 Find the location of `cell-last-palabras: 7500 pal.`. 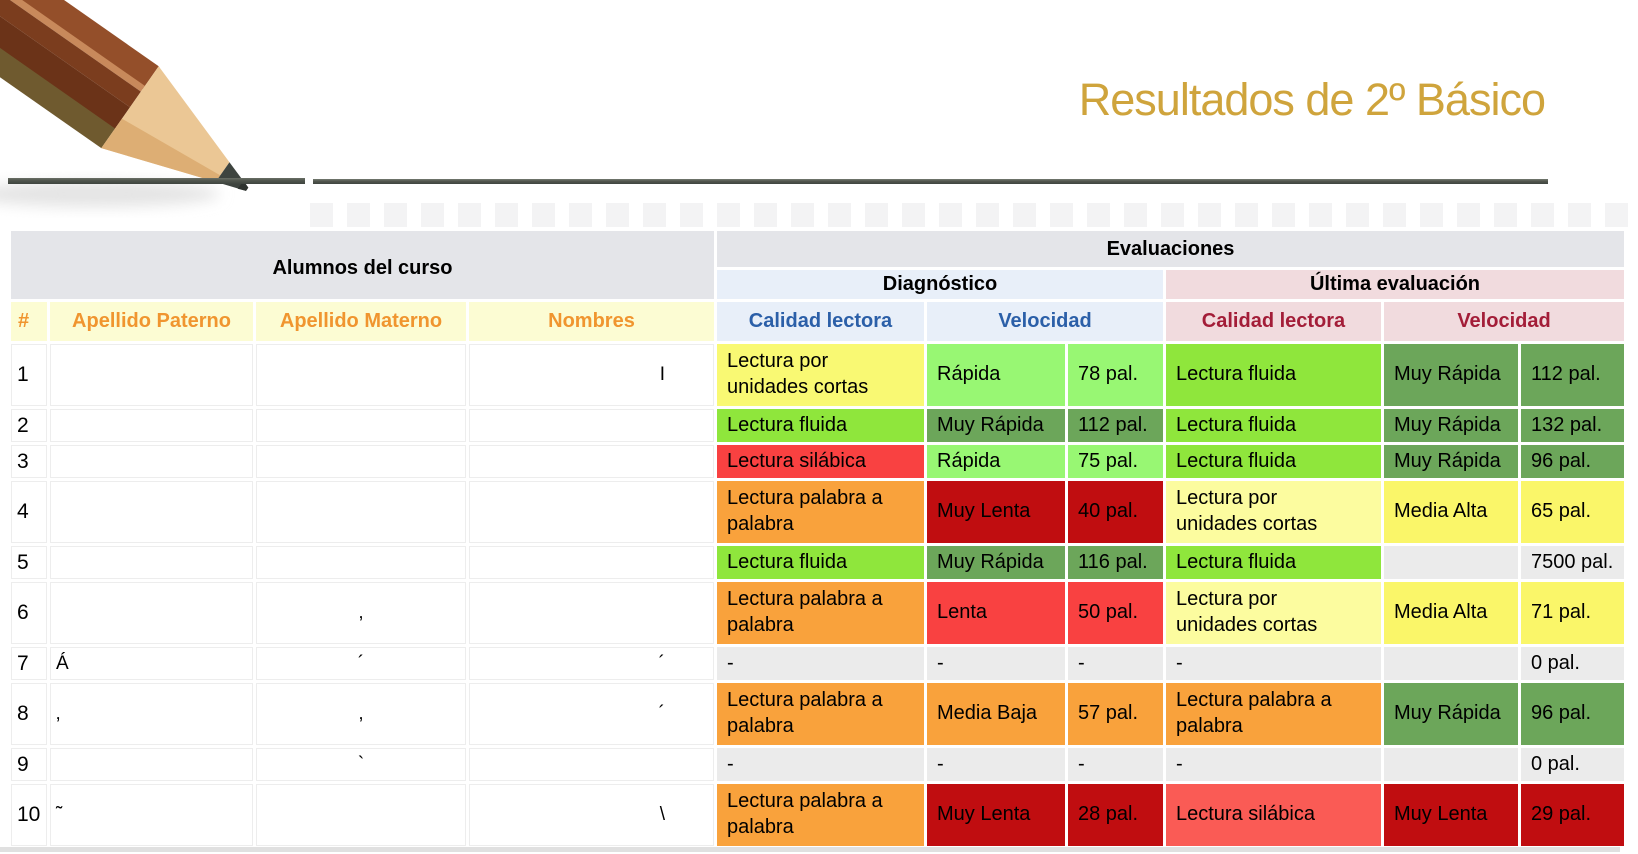

cell-last-palabras: 7500 pal. is located at coordinates (1572, 562).